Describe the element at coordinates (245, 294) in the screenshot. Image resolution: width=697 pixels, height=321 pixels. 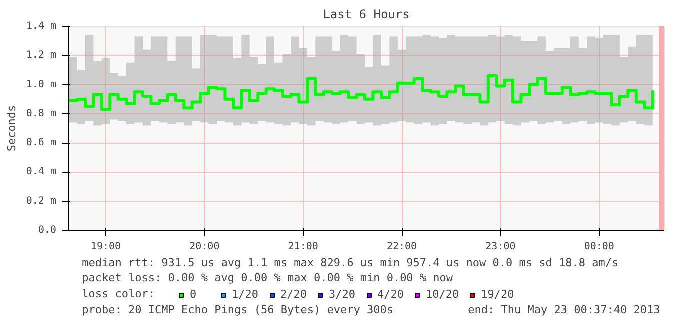
I see `legend-label: 1/20` at that location.